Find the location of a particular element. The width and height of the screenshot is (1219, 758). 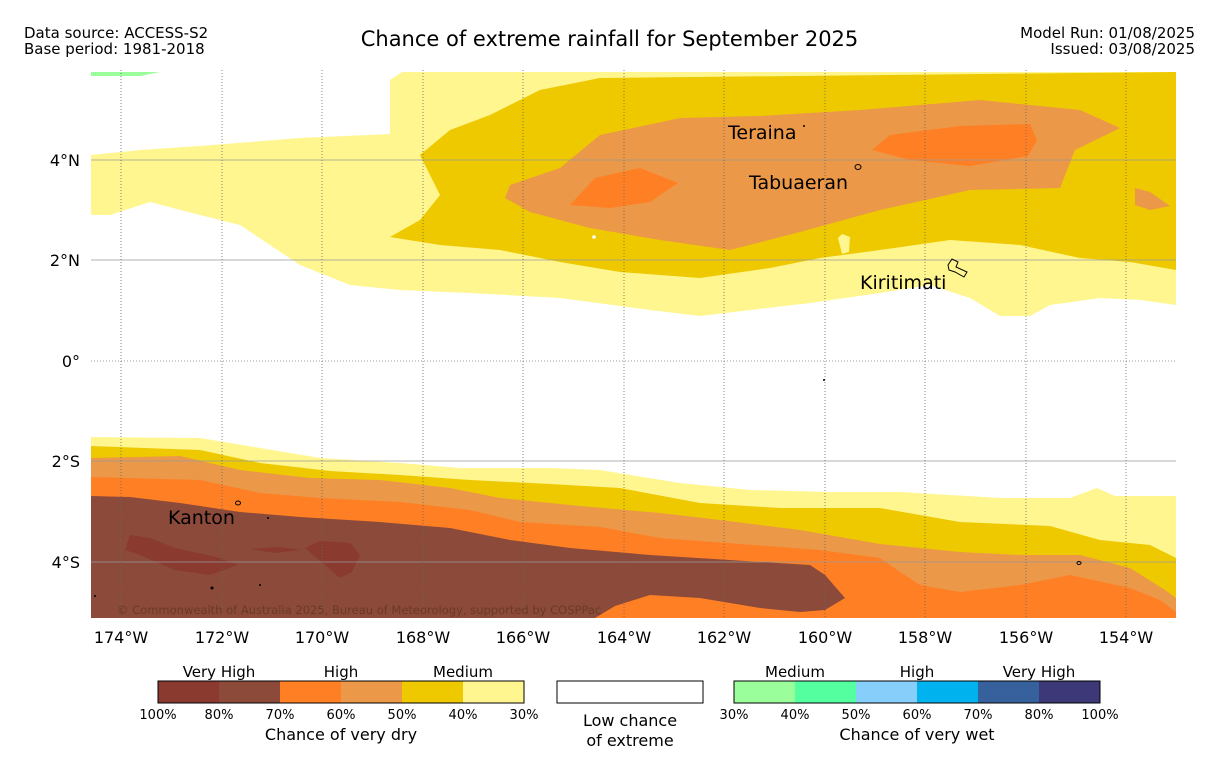

north-high-zone-east is located at coordinates (1152, 199).